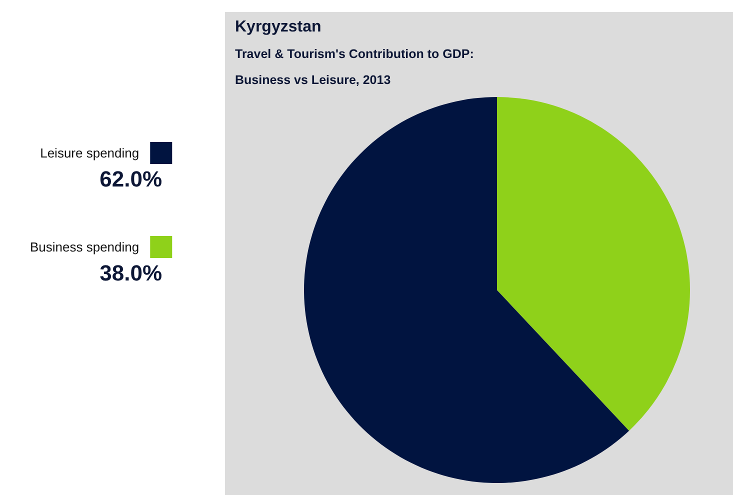 The width and height of the screenshot is (733, 495). I want to click on legend-label: Business spending, so click(85, 247).